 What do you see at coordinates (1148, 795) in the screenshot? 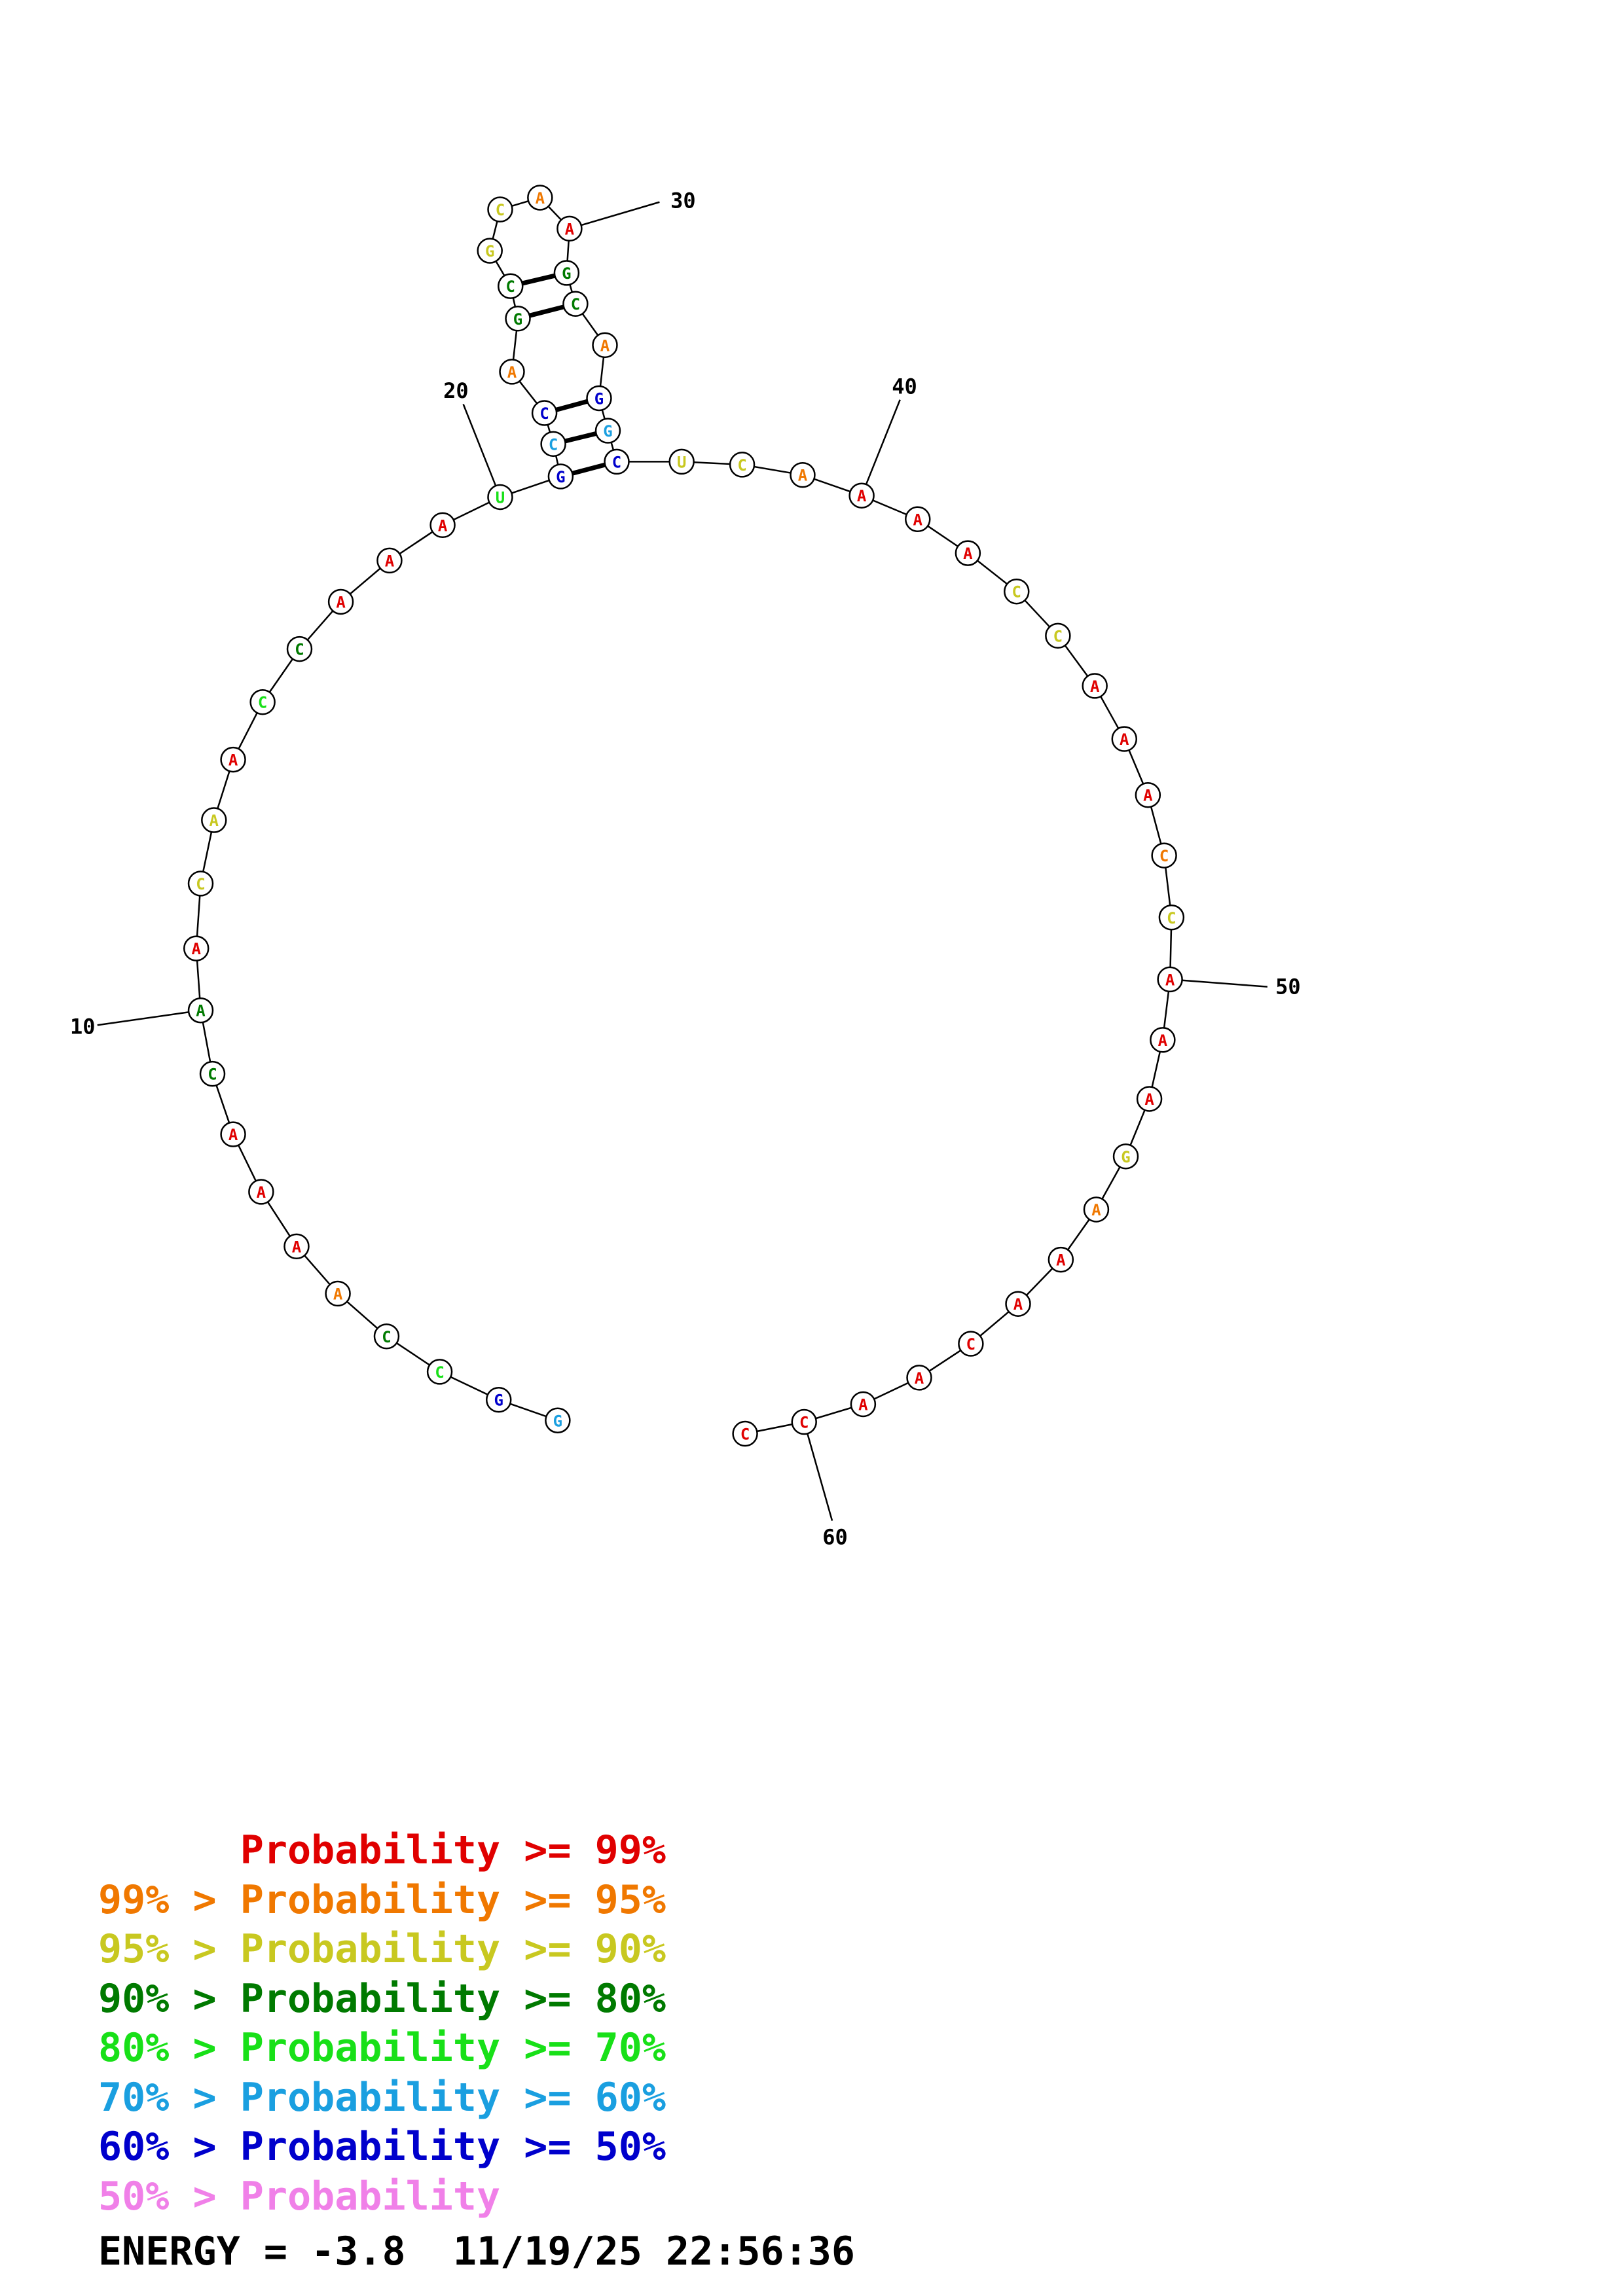
I see `nucleotide-47: A` at bounding box center [1148, 795].